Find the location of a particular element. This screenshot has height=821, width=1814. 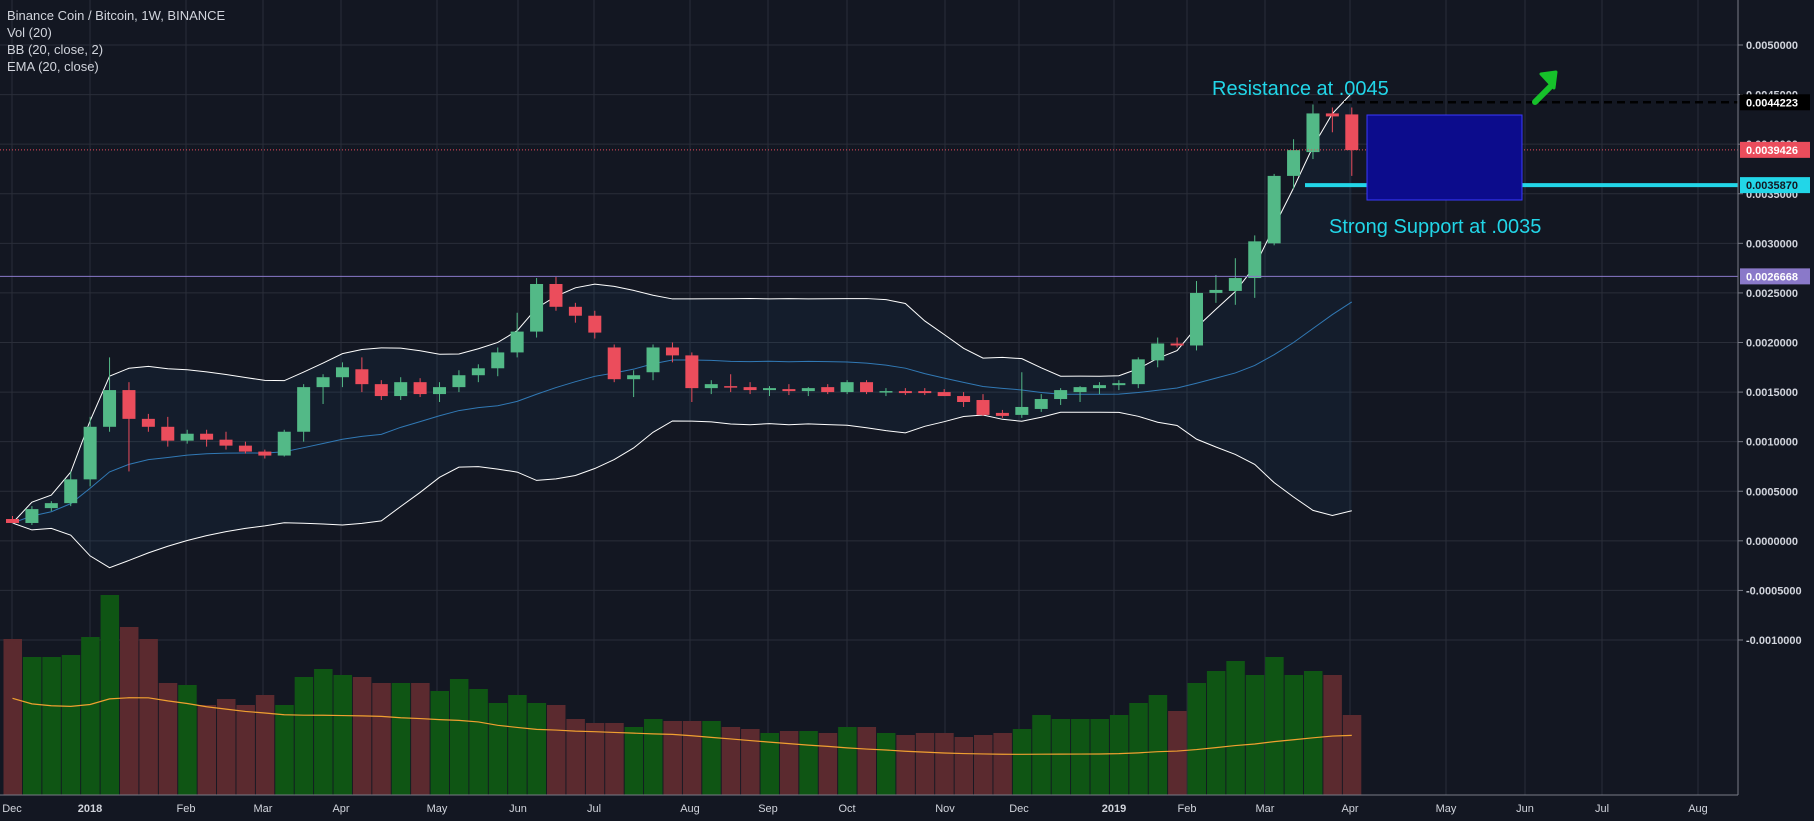

time-tick-label: Apr is located at coordinates (1349, 809).